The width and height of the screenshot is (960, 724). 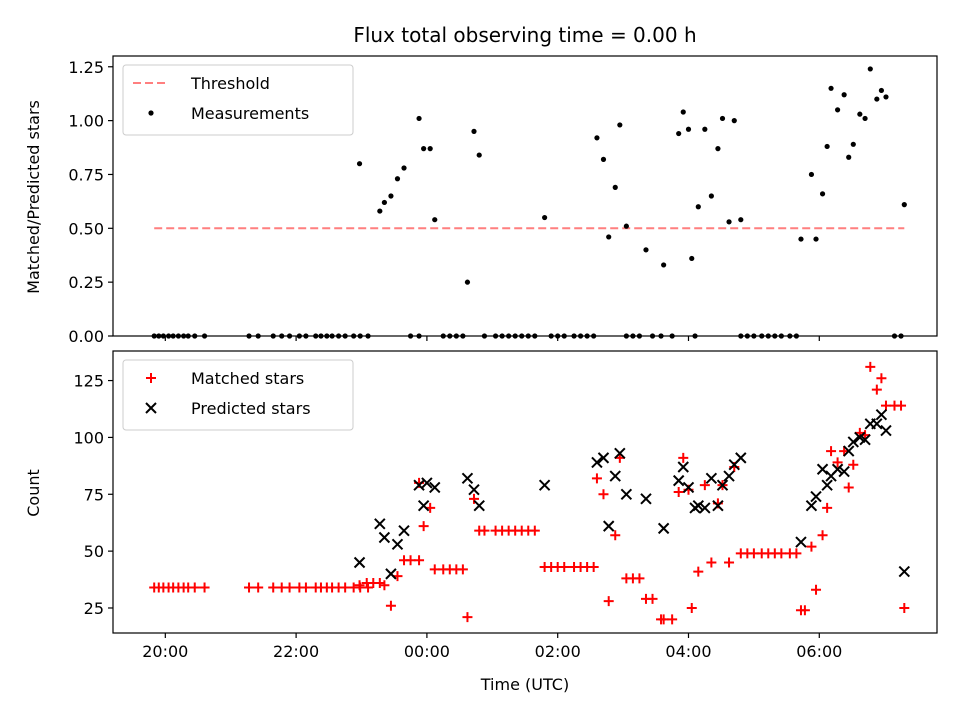 I want to click on top-ytick-label: 1.00, so click(x=86, y=121).